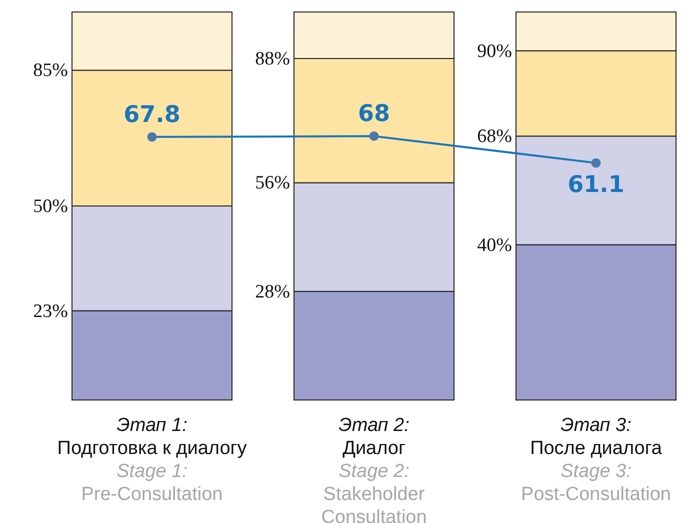 This screenshot has height=523, width=689. I want to click on x-tick-label: Этап 3: После диалога, so click(596, 437).